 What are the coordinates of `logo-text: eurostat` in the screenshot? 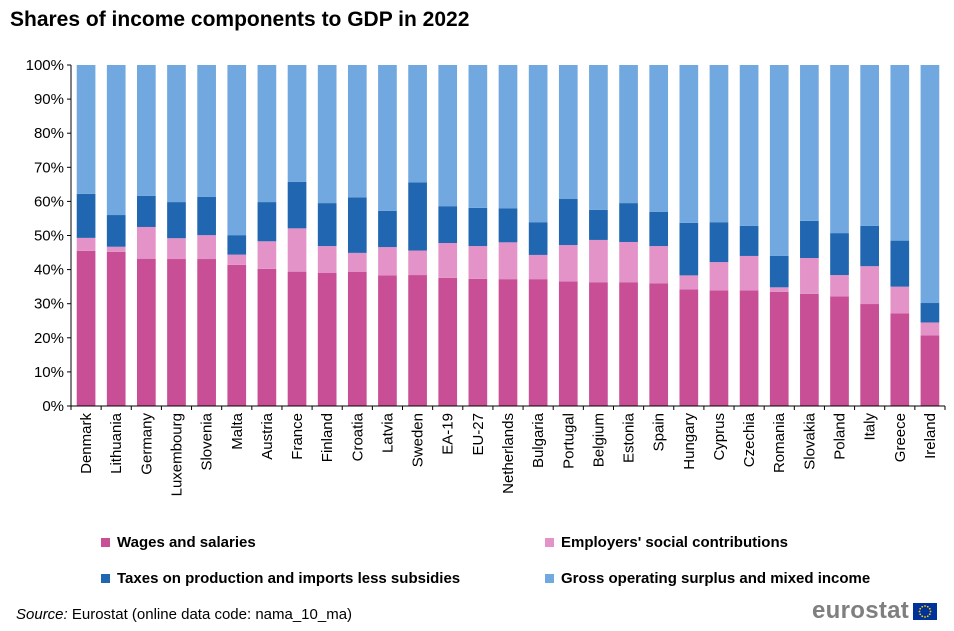 It's located at (861, 610).